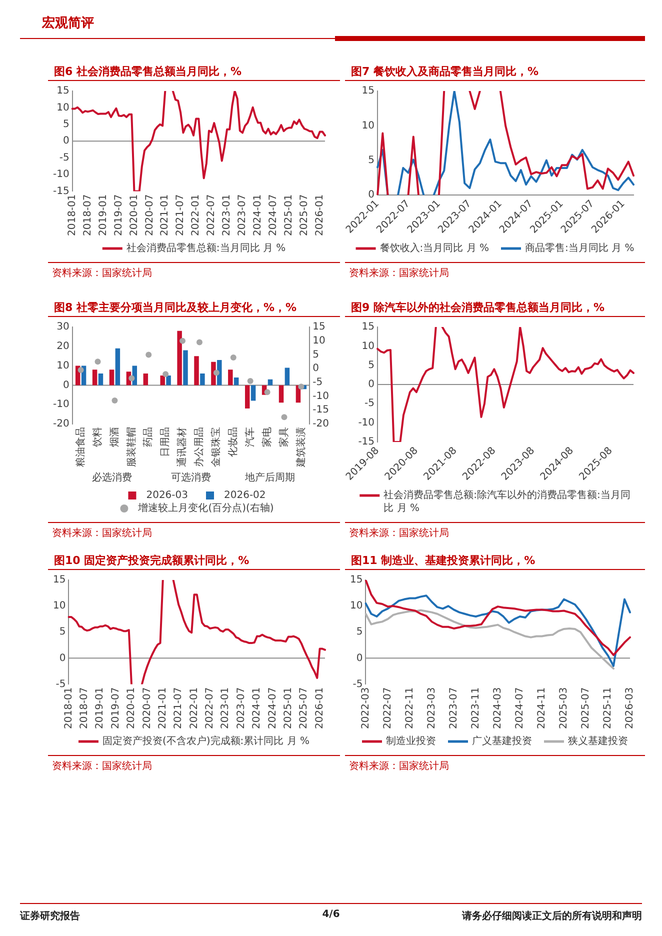 Image resolution: width=662 pixels, height=936 pixels. I want to click on chart-title: 图8 社零主要分项当月同比及较上月变化，%，%, so click(175, 307).